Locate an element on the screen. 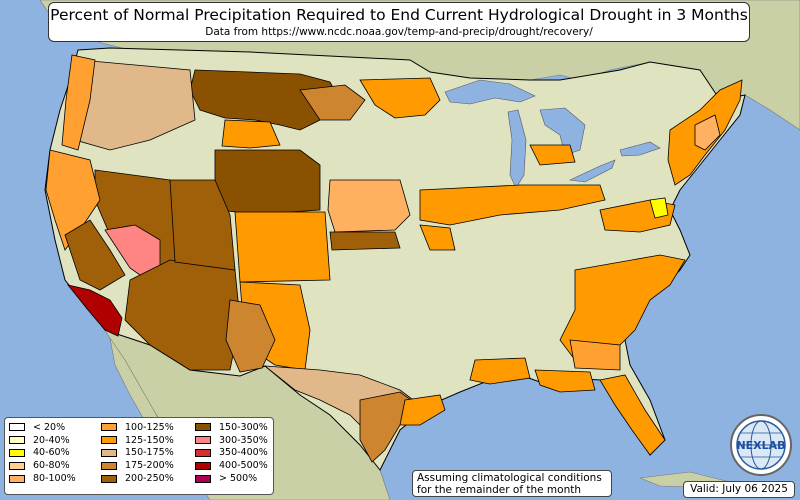 The height and width of the screenshot is (500, 800). region-michigan is located at coordinates (552, 155).